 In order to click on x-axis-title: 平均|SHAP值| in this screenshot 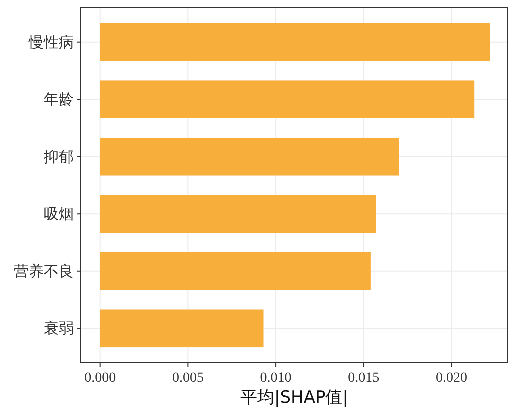, I will do `click(294, 398)`.